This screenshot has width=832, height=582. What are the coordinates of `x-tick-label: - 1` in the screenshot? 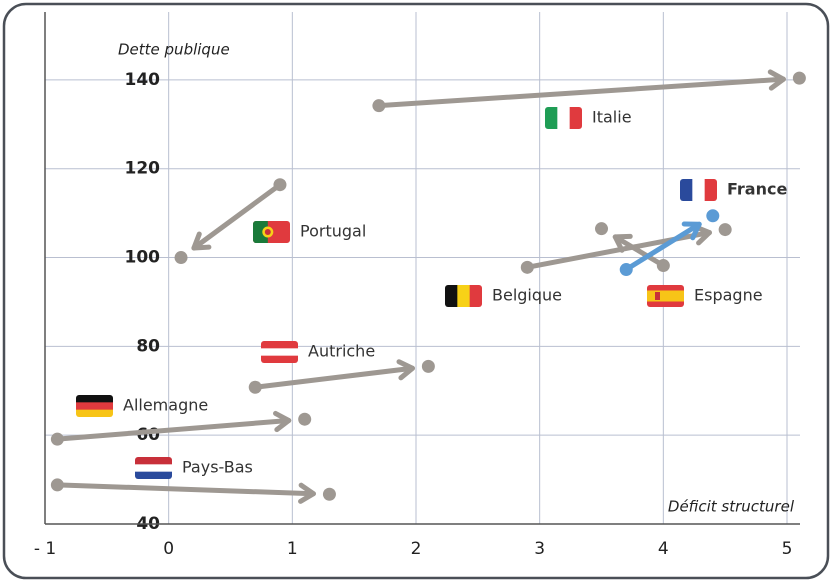 It's located at (45, 549).